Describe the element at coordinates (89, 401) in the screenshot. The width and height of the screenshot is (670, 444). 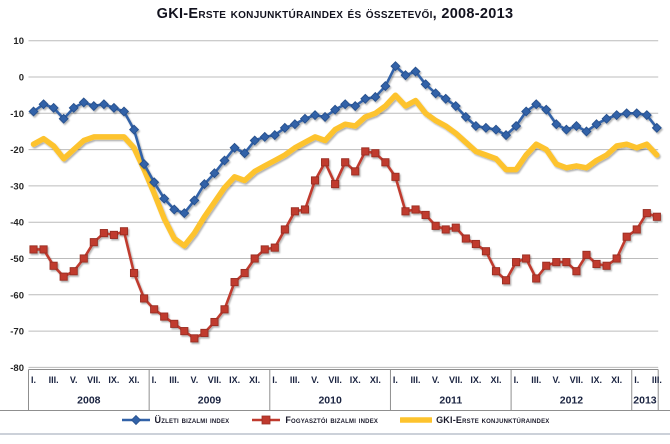
I see `x-axis-year-label: 2008` at that location.